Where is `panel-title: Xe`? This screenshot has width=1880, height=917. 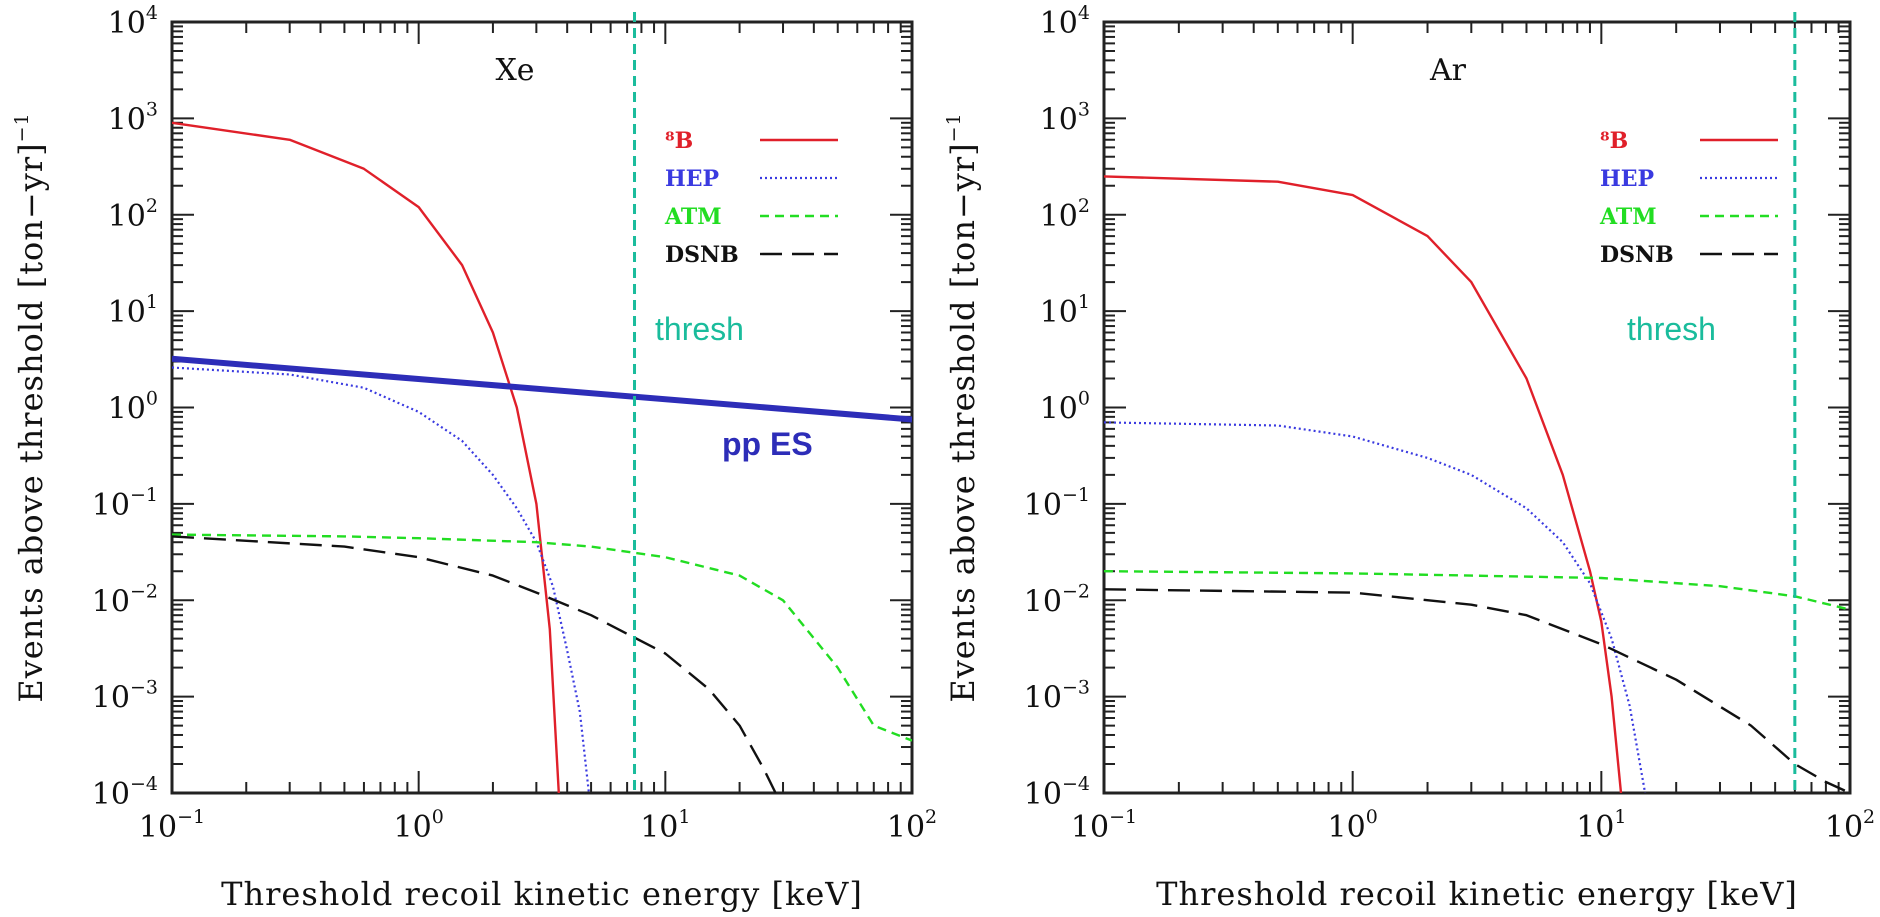
panel-title: Xe is located at coordinates (514, 70).